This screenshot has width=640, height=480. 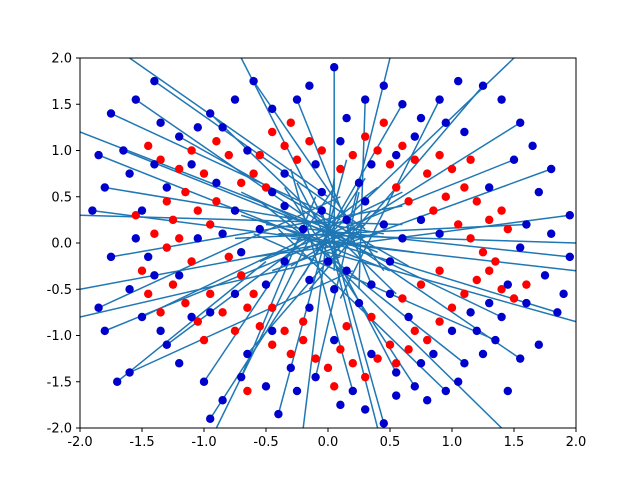 What do you see at coordinates (265, 442) in the screenshot?
I see `x-tick-label-3: -0.5` at bounding box center [265, 442].